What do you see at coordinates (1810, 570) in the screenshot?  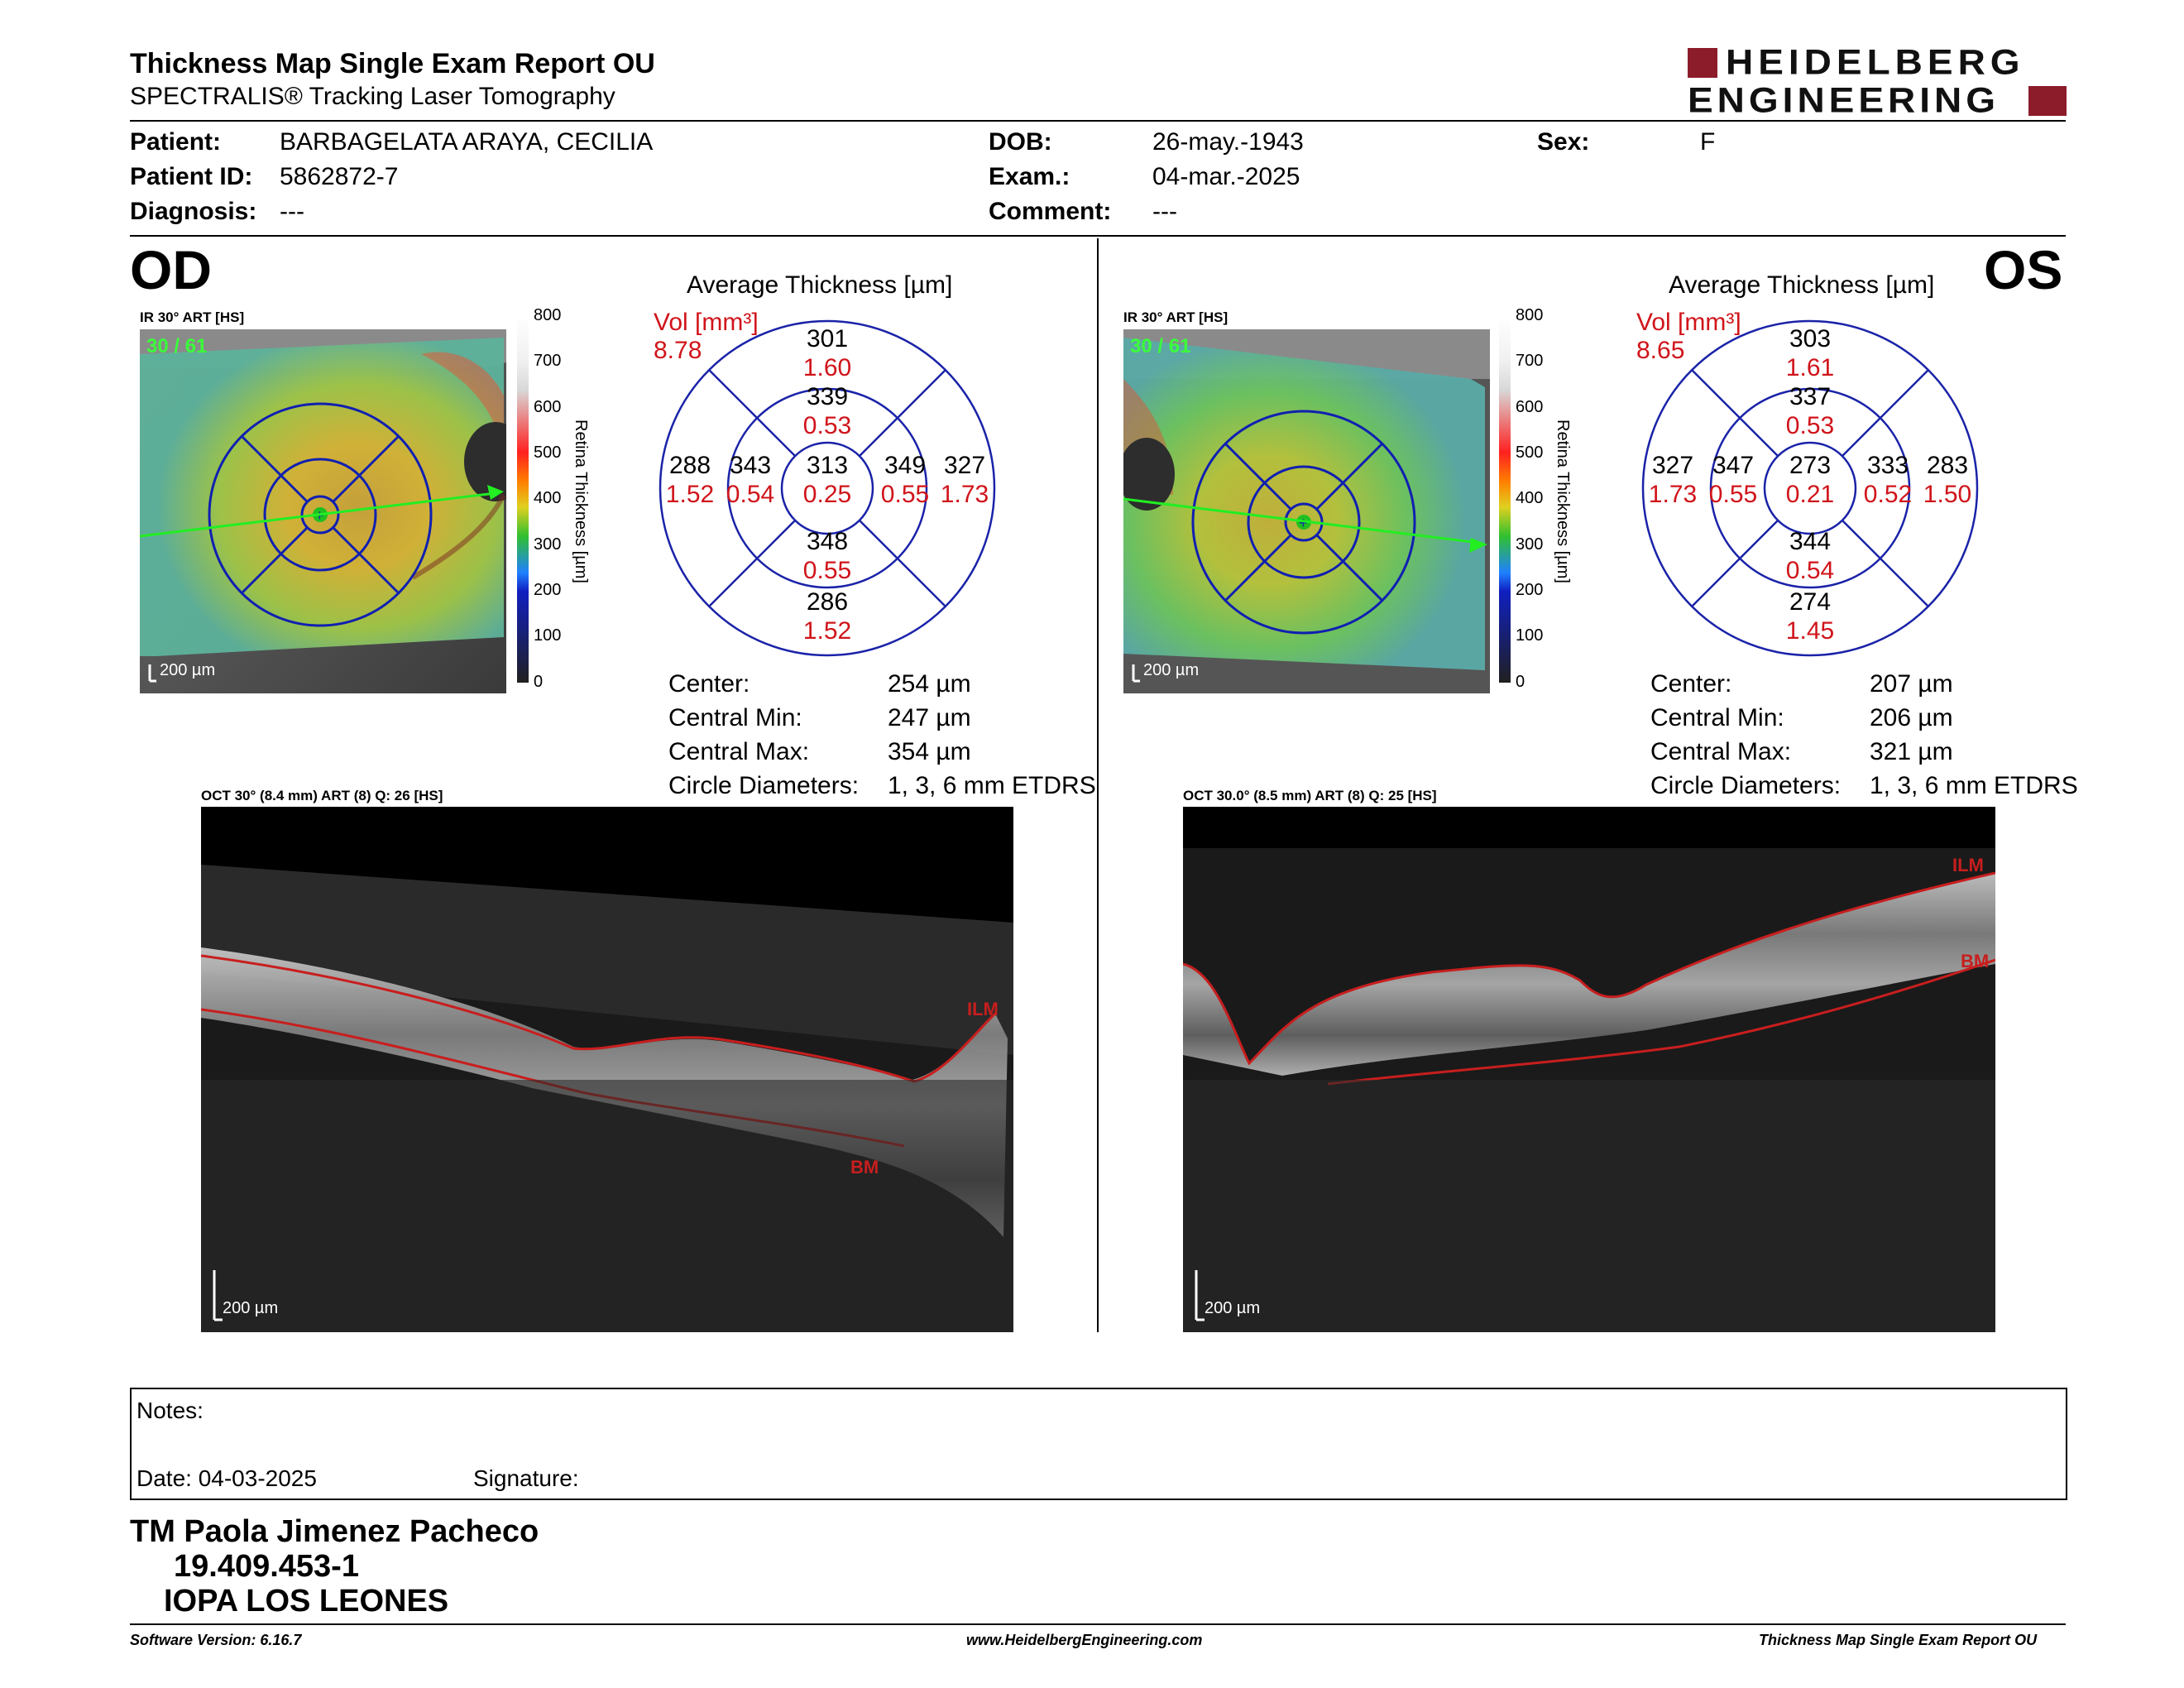 I see `os-inner-inf-vol: 0.54` at bounding box center [1810, 570].